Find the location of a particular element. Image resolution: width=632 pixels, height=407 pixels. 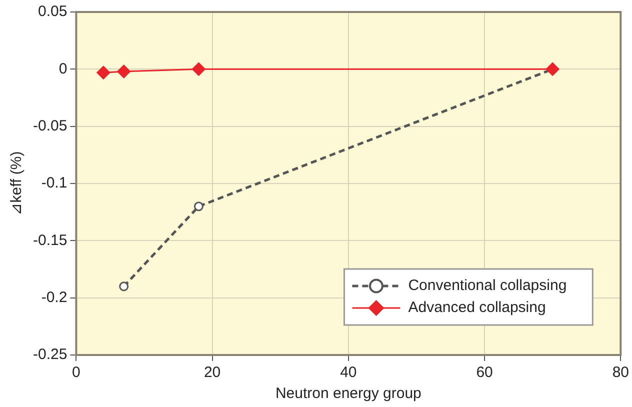

x-tick-label: 80 is located at coordinates (620, 373).